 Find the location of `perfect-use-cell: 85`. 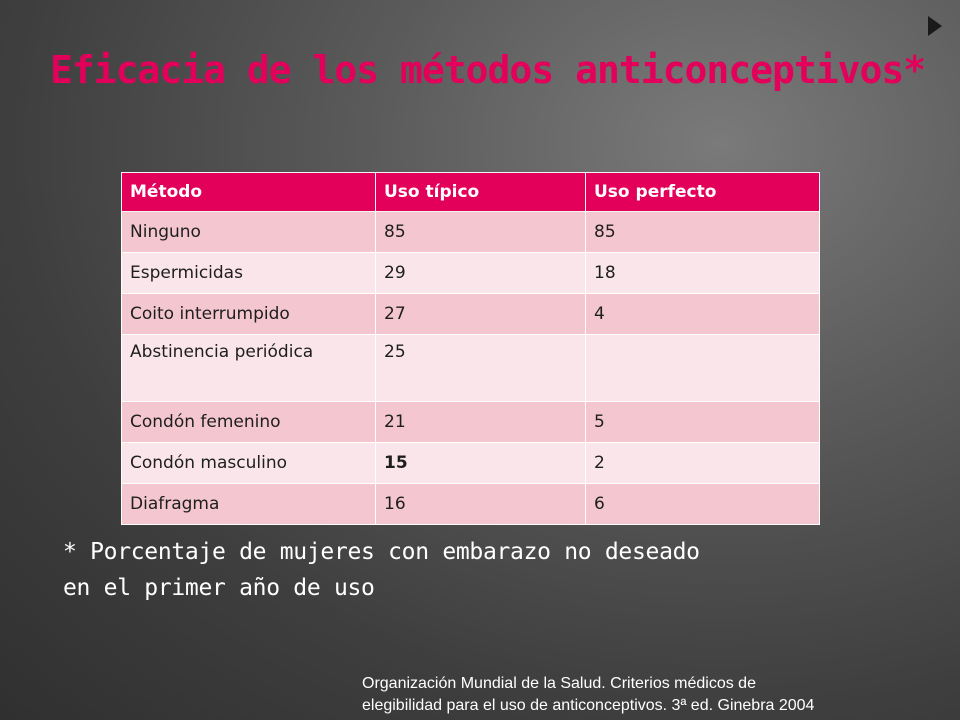

perfect-use-cell: 85 is located at coordinates (702, 232).